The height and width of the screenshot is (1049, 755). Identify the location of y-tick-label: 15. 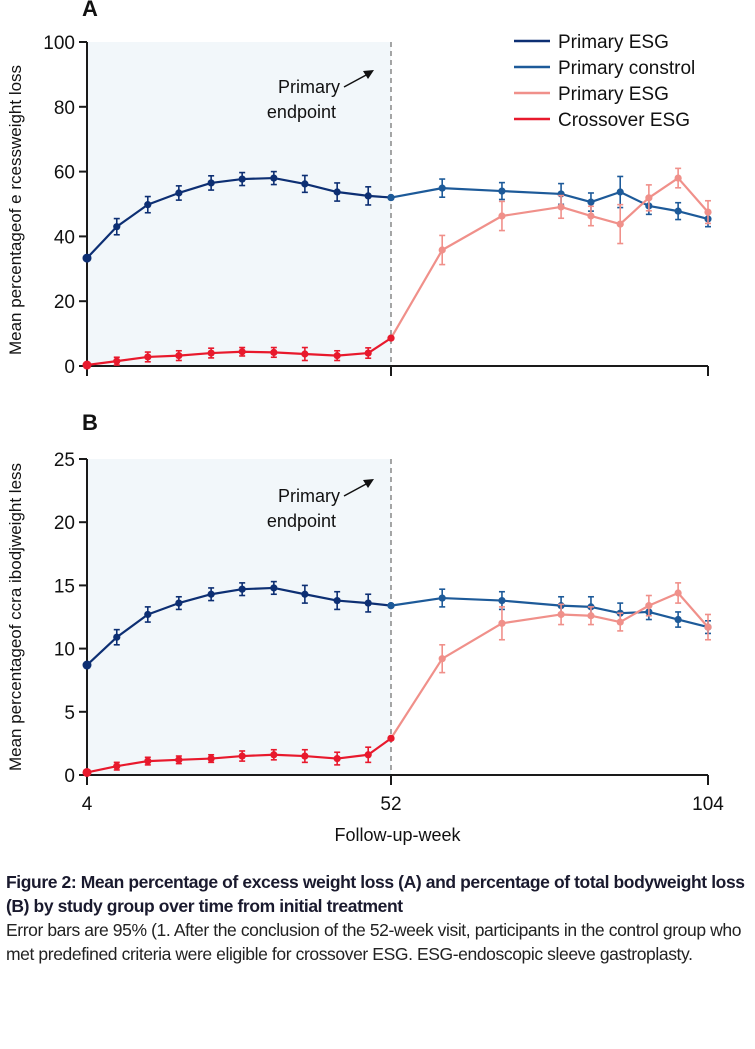
(64, 586).